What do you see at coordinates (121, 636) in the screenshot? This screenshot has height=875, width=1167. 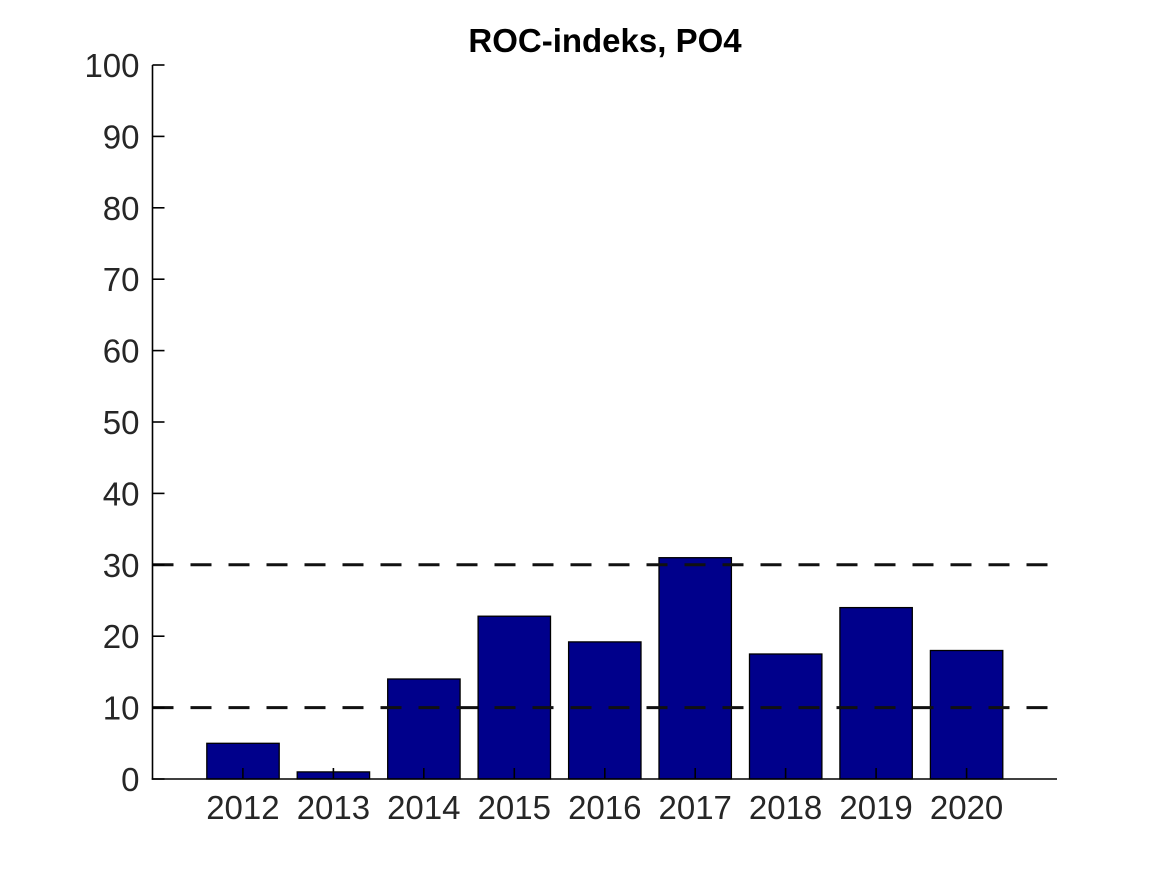 I see `y-tick-label-20: 20` at bounding box center [121, 636].